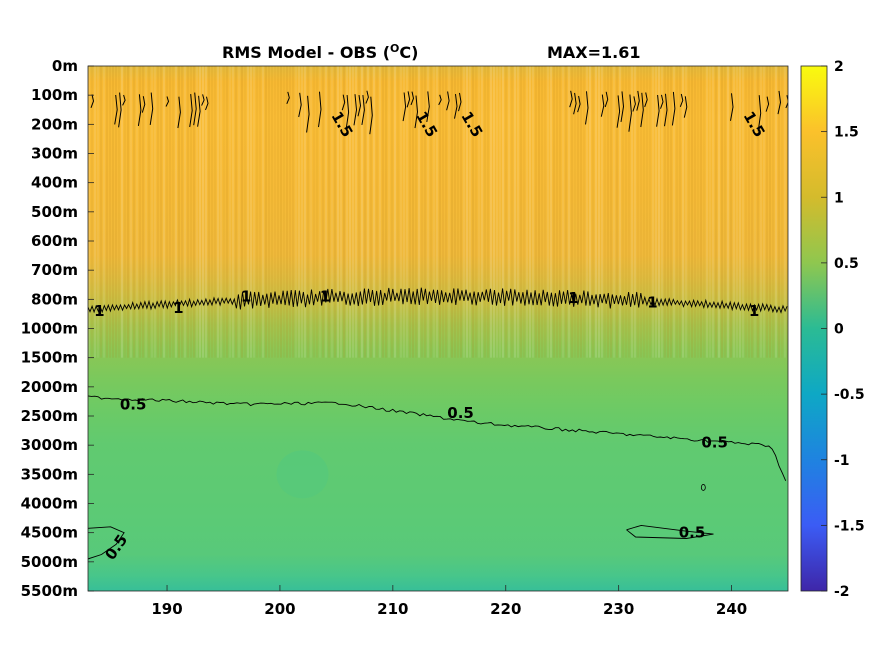 This screenshot has width=875, height=656. I want to click on colorbar-ticks: 2 1.5 1 0.5 0 -0.5 -1 -1.5 -2, so click(843, 329).